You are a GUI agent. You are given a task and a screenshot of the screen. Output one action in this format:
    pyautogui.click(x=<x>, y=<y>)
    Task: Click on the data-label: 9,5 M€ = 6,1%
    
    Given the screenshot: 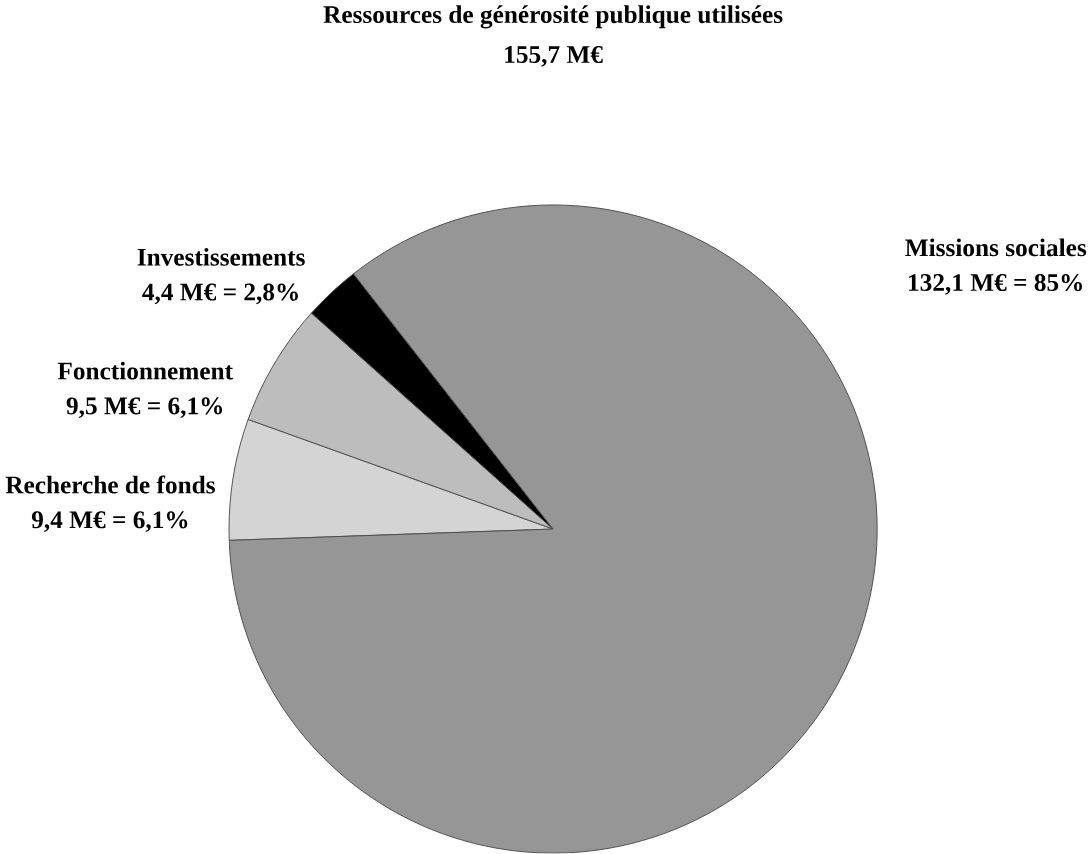 What is the action you would take?
    pyautogui.click(x=144, y=408)
    